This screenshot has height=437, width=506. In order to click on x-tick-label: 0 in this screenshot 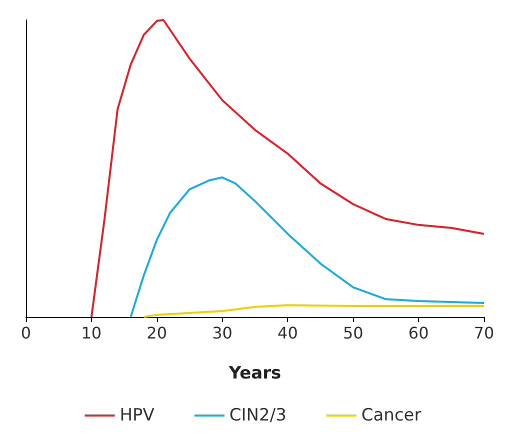, I will do `click(26, 333)`.